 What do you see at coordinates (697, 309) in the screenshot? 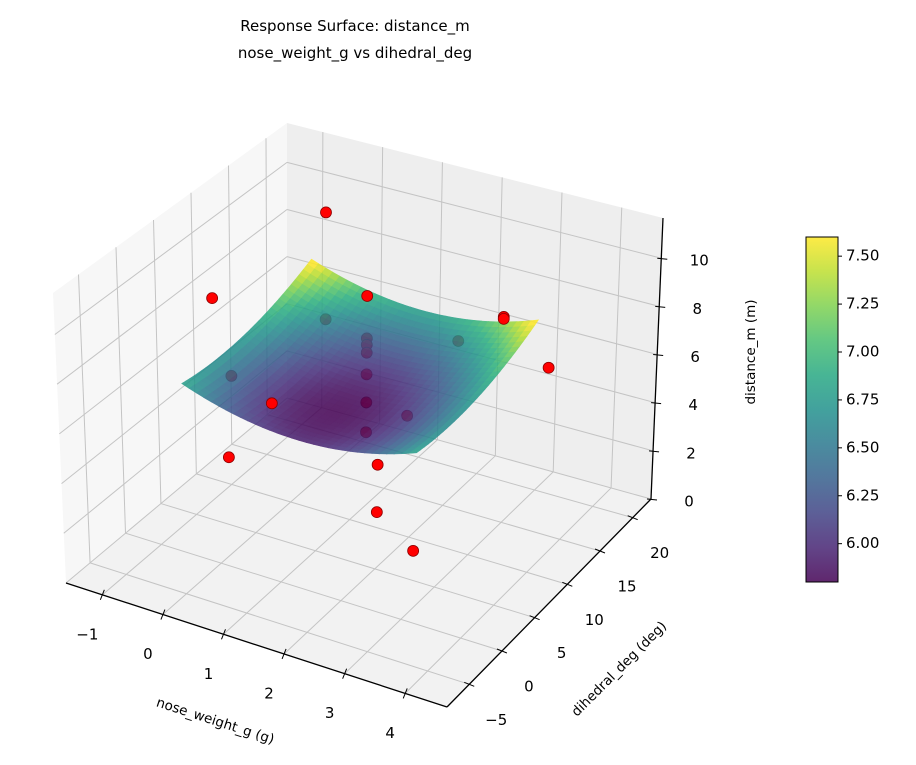
I see `z-tick-label: 8` at bounding box center [697, 309].